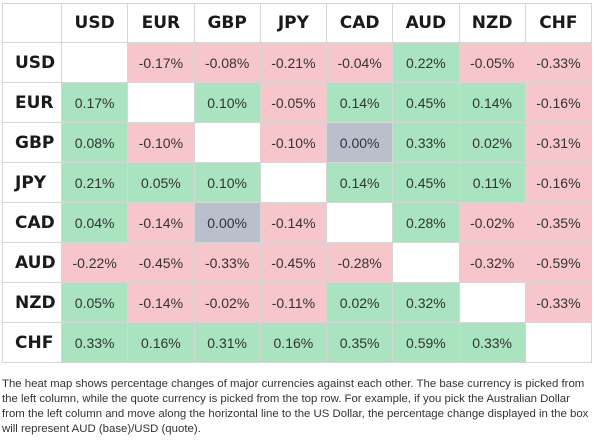 This screenshot has height=446, width=594. Describe the element at coordinates (492, 182) in the screenshot. I see `heatmap-cell: 0.11%` at that location.